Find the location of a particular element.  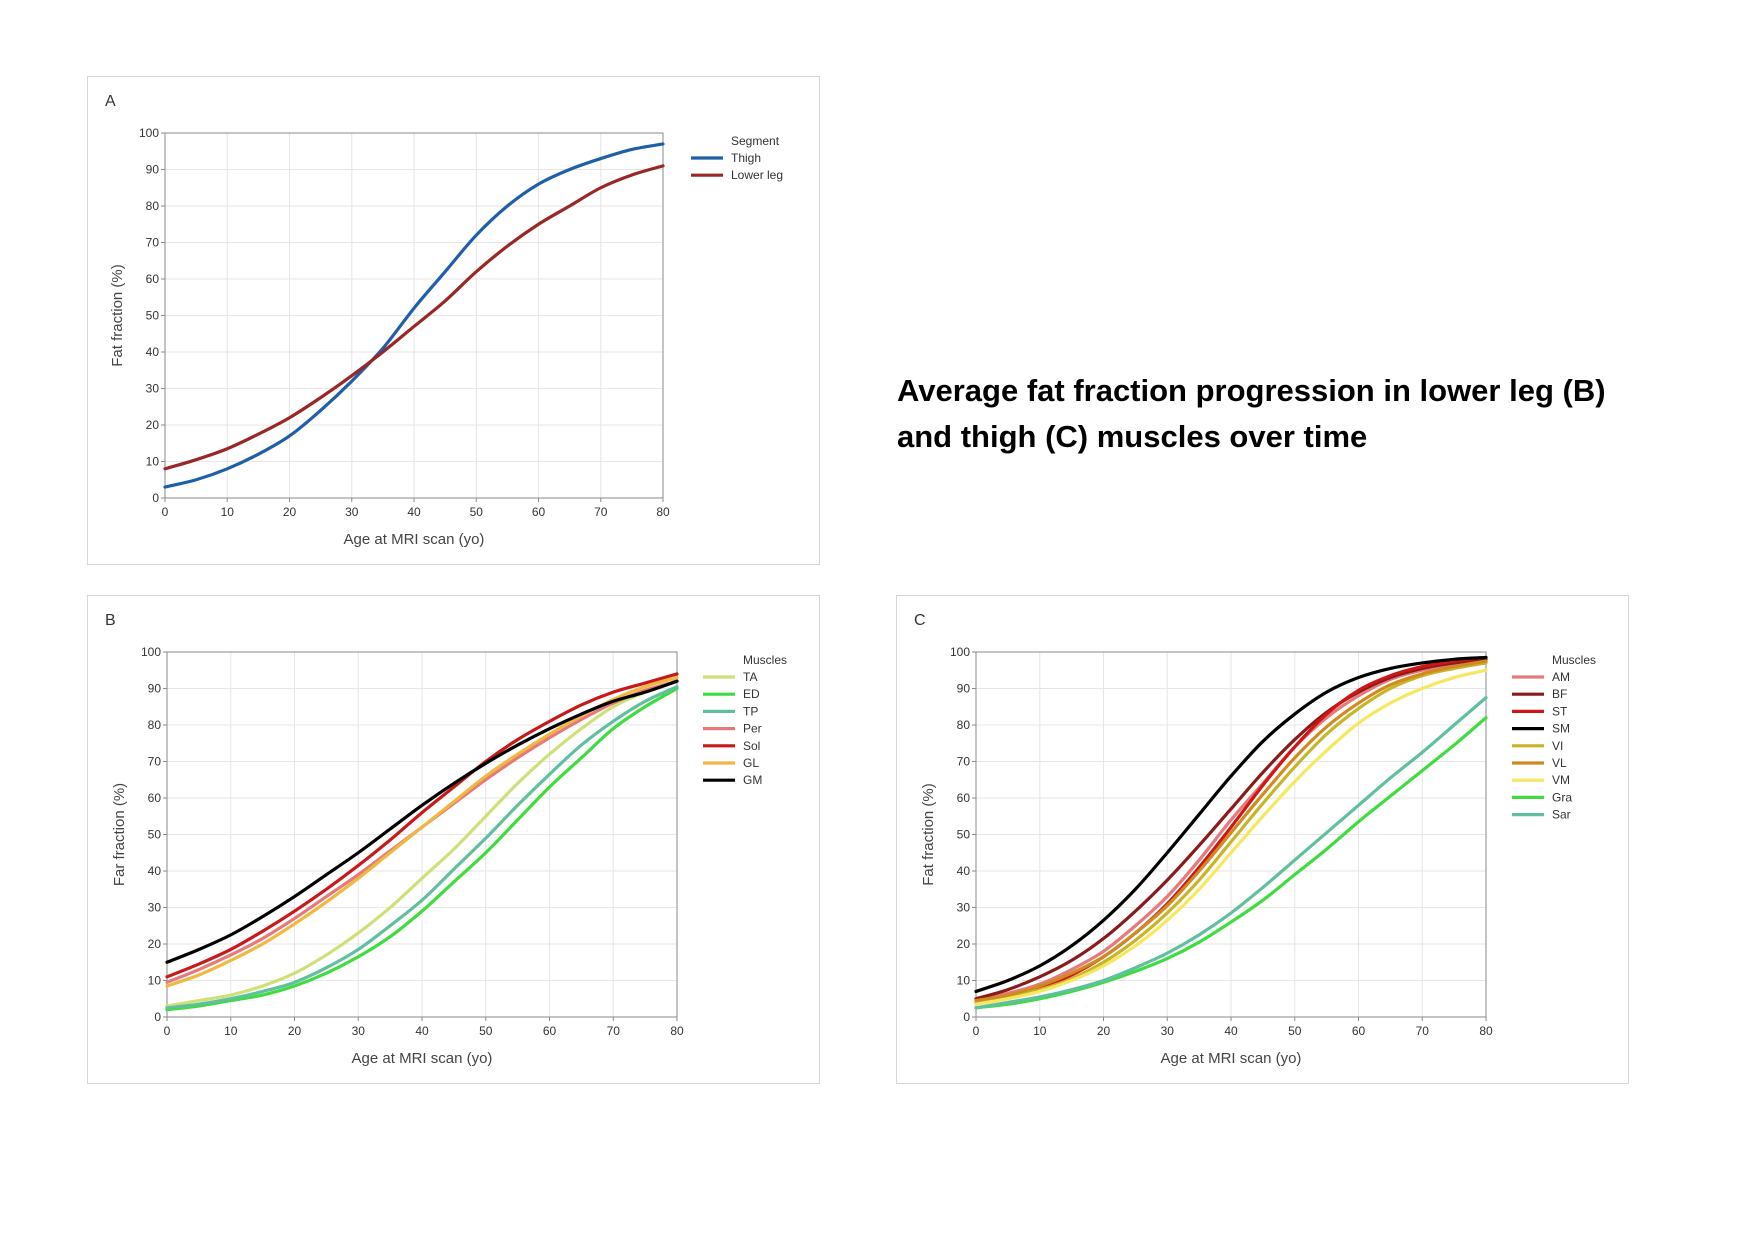

series-line-gra is located at coordinates (1231, 863).